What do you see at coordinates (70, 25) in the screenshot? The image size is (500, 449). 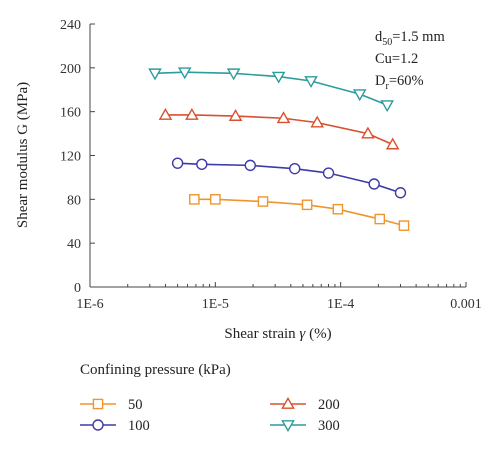 I see `y-tick-label: 240` at bounding box center [70, 25].